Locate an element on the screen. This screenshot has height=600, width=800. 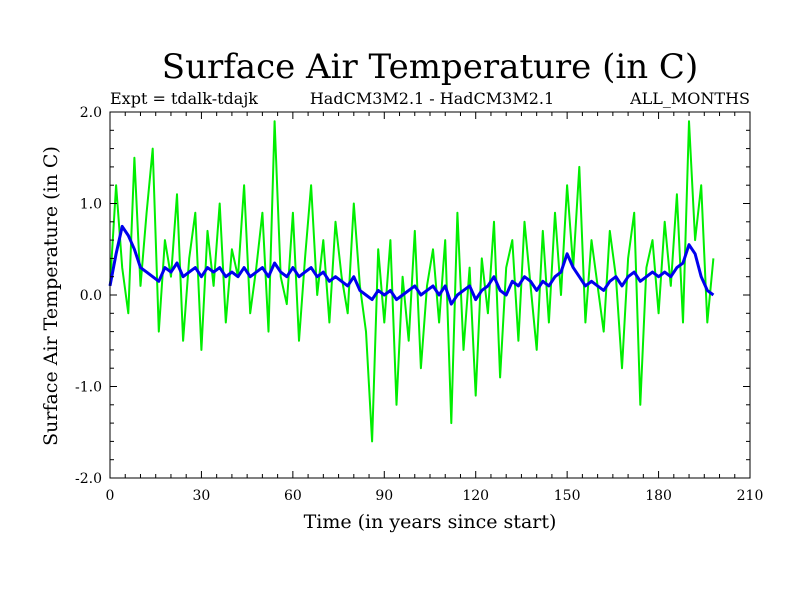
y-tick-label: 2.0 is located at coordinates (91, 113).